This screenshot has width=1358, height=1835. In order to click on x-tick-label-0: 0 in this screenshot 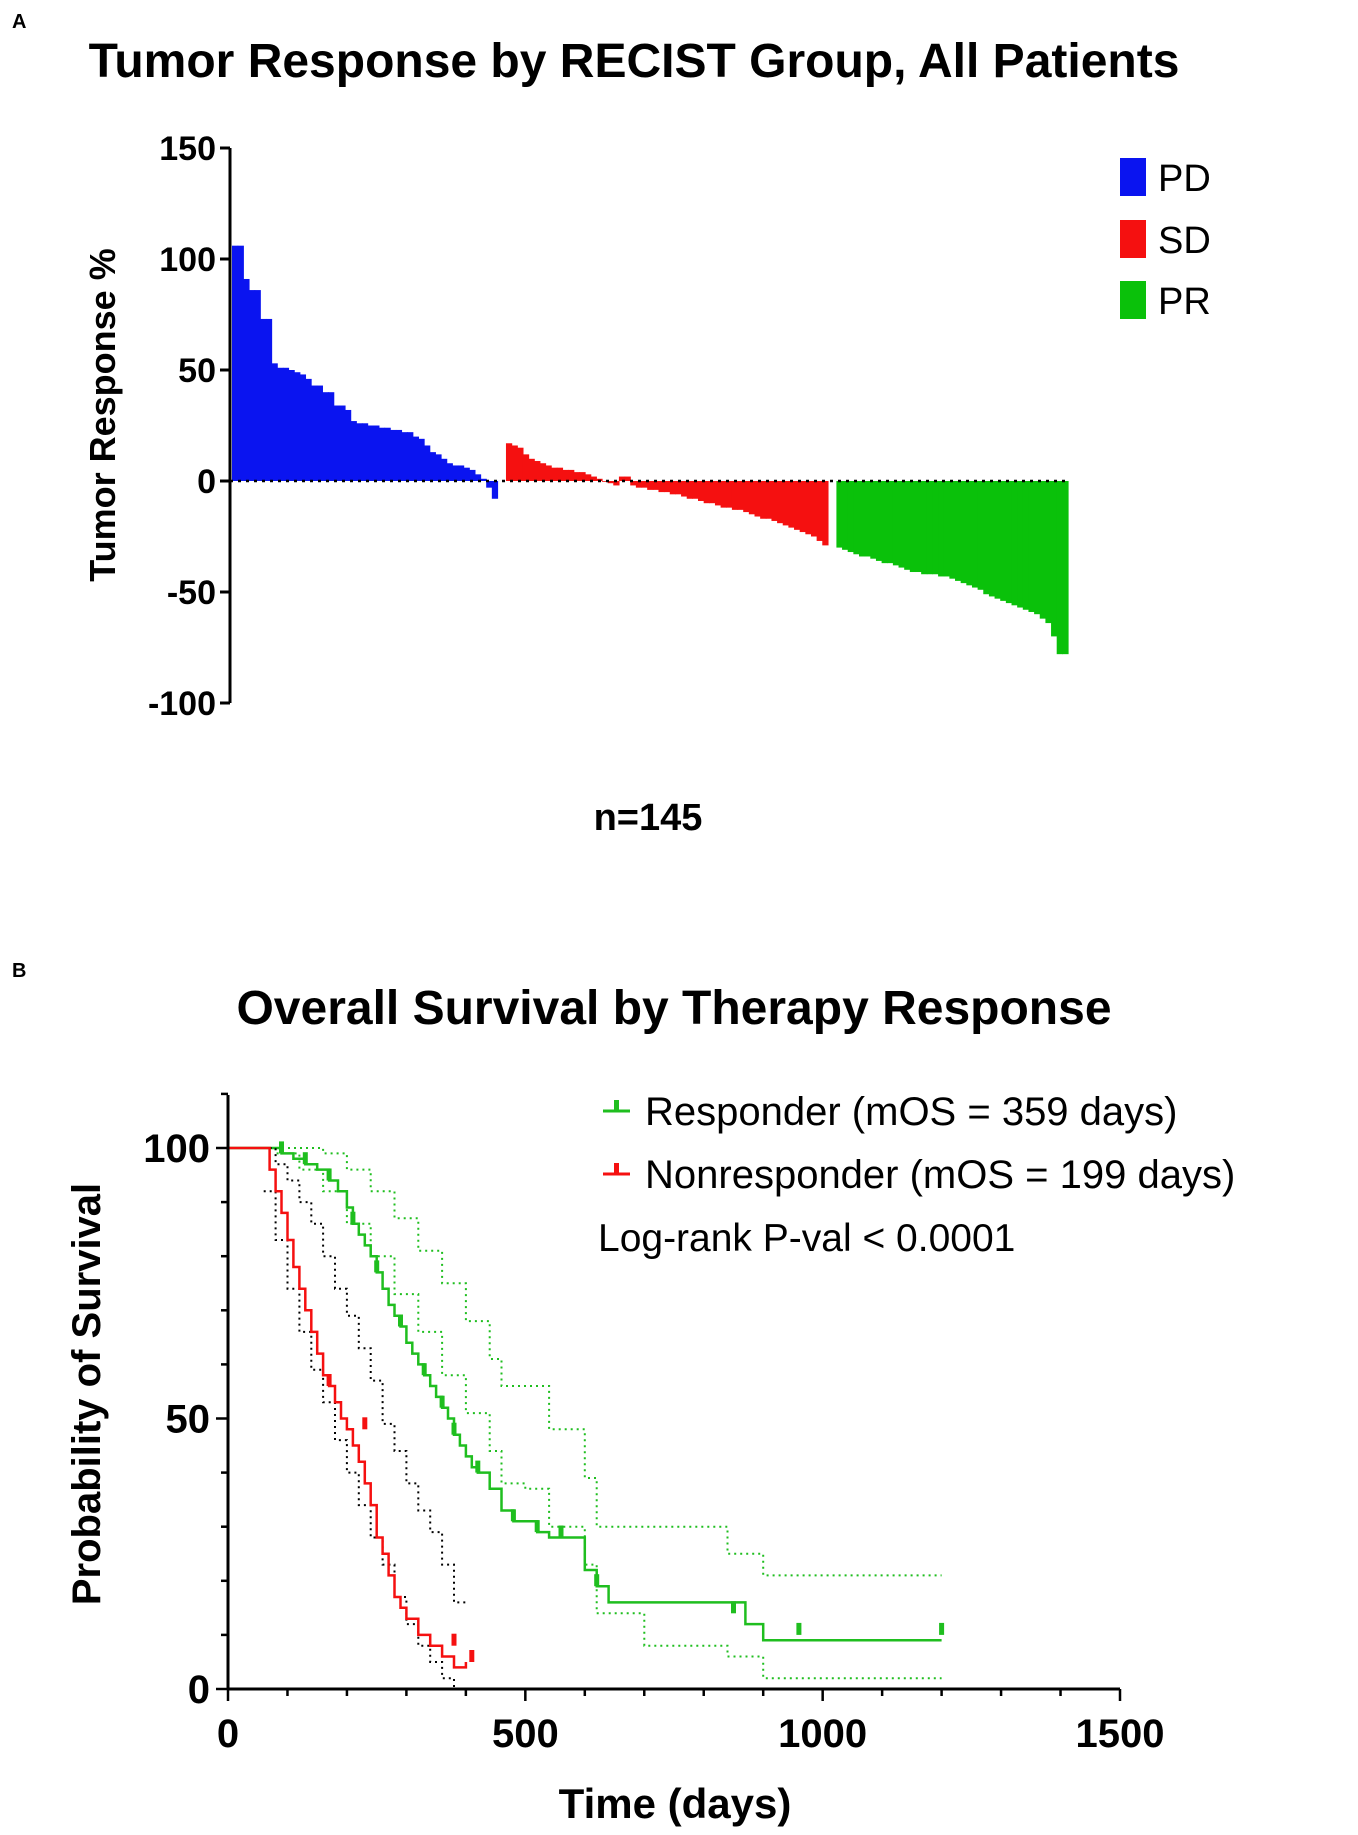, I will do `click(228, 1734)`.